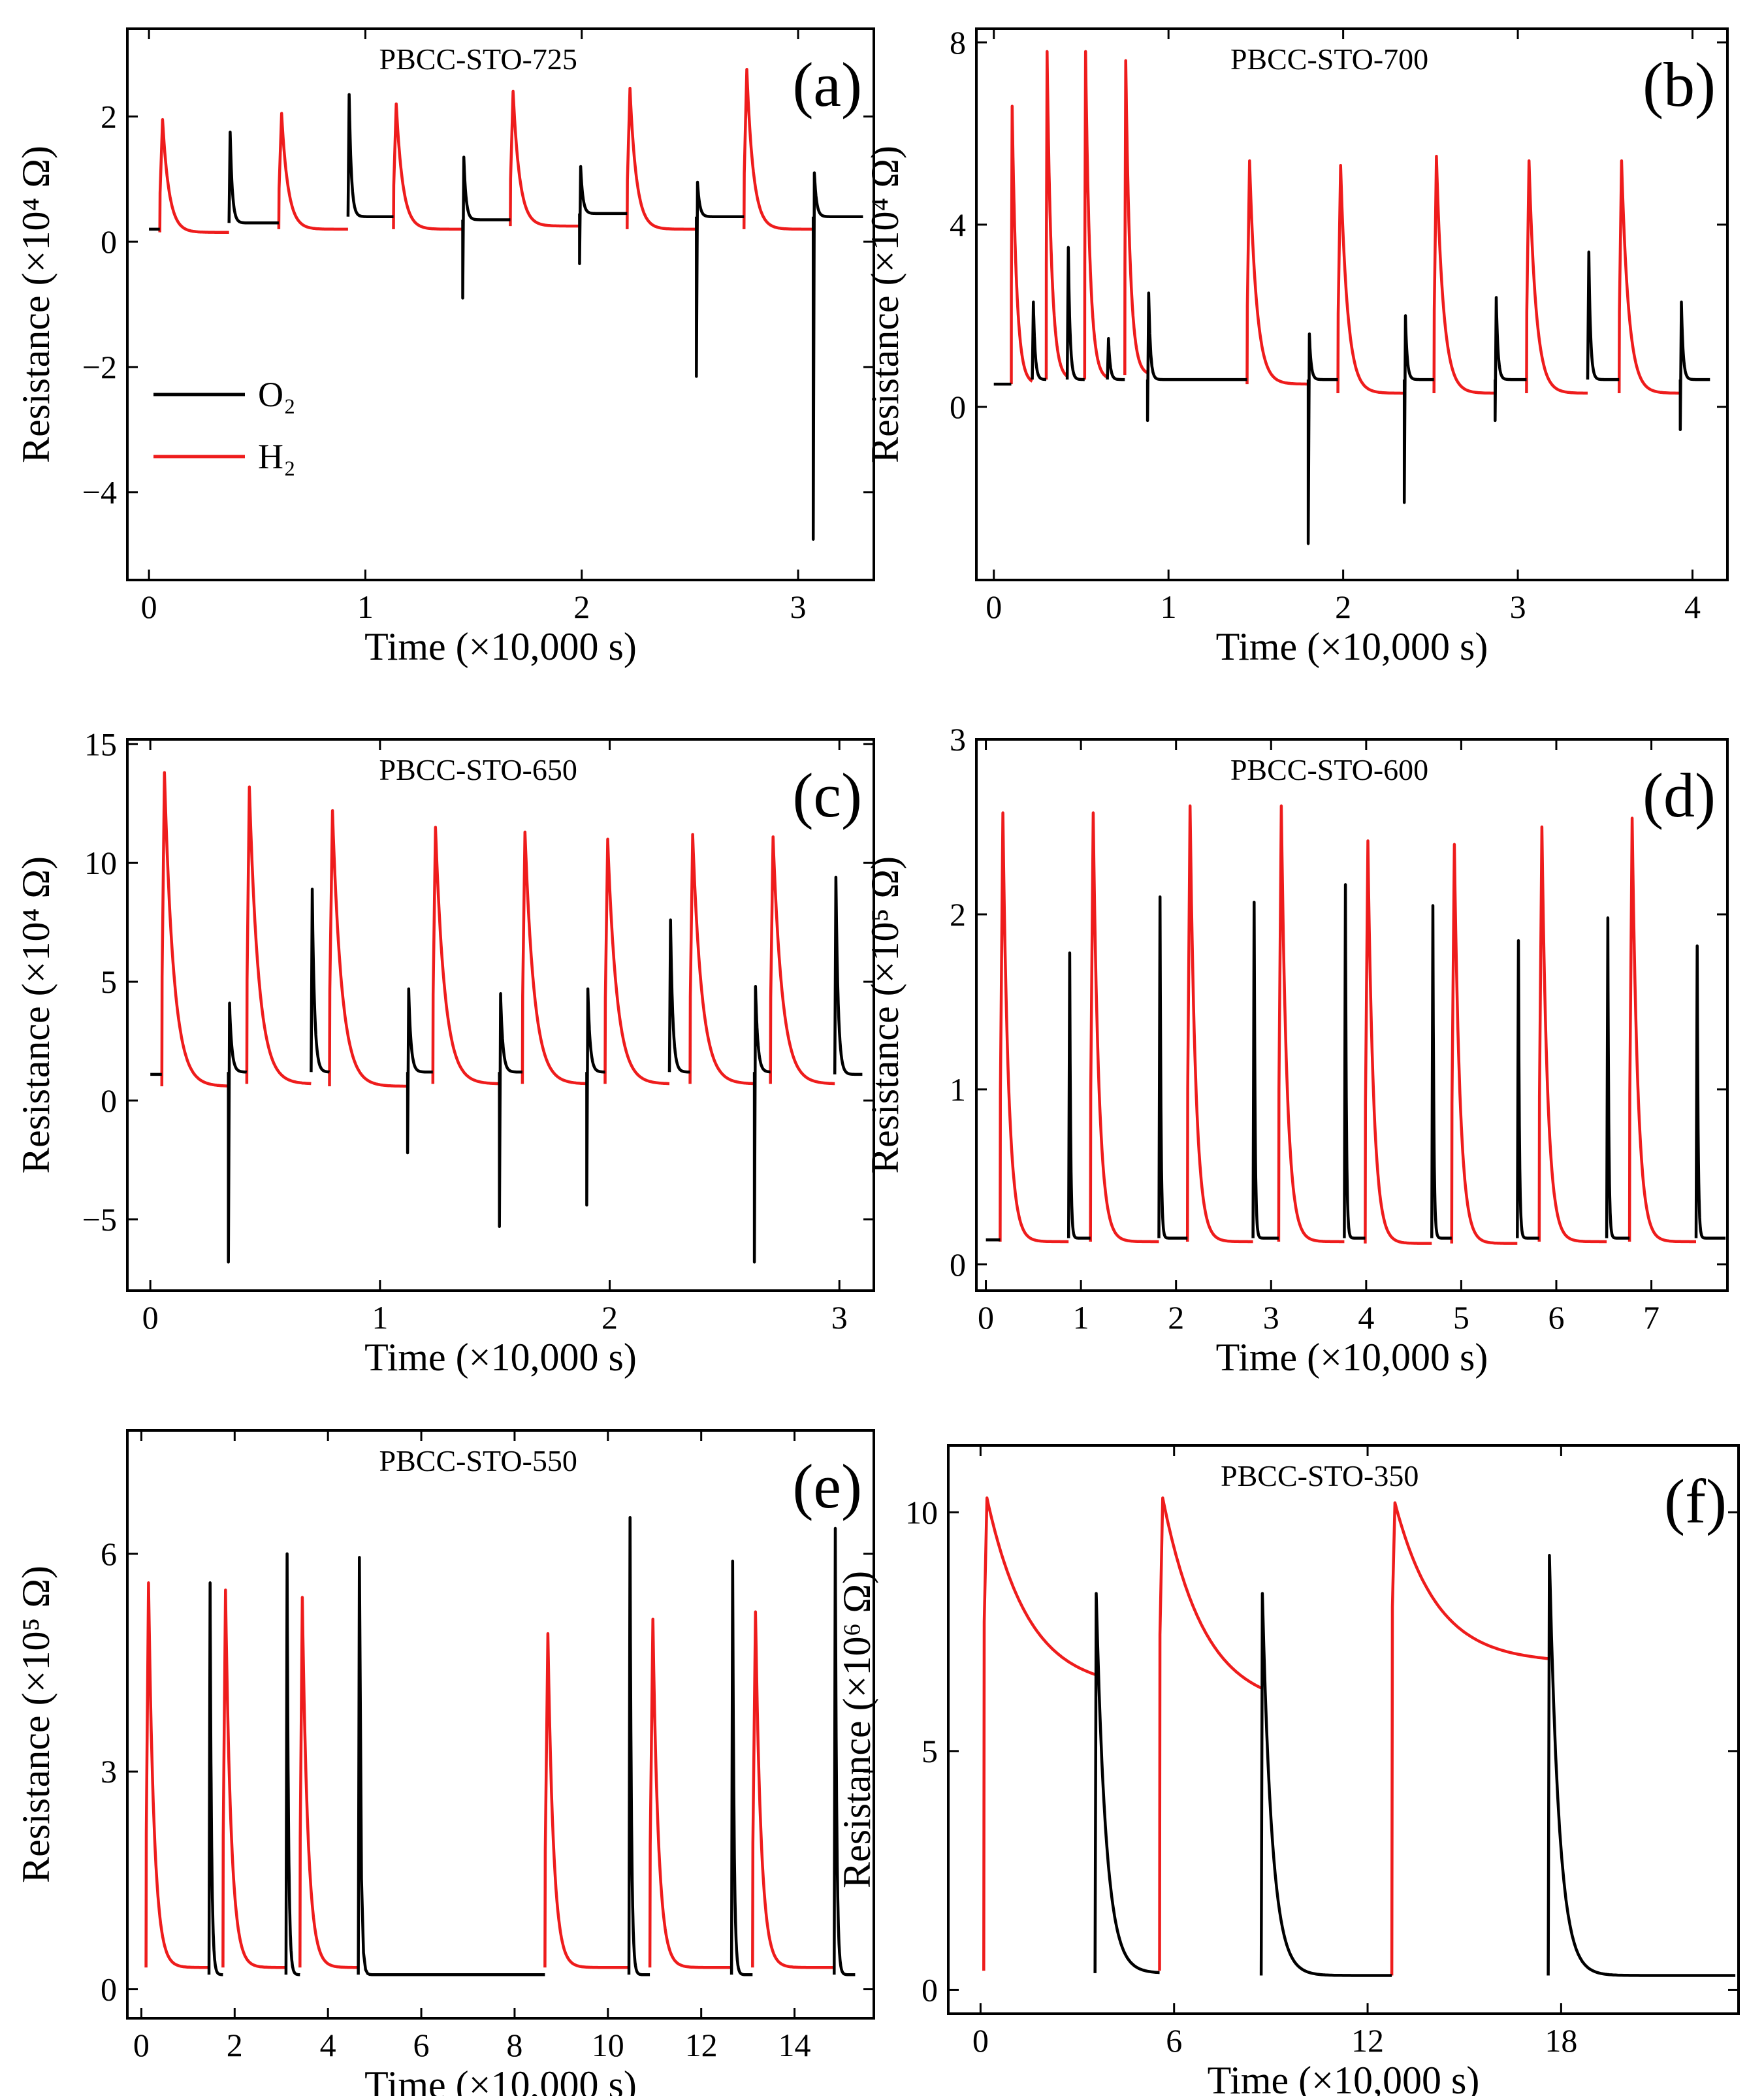 This screenshot has width=1764, height=2096. Describe the element at coordinates (958, 1089) in the screenshot. I see `y-tick-label: 1` at that location.